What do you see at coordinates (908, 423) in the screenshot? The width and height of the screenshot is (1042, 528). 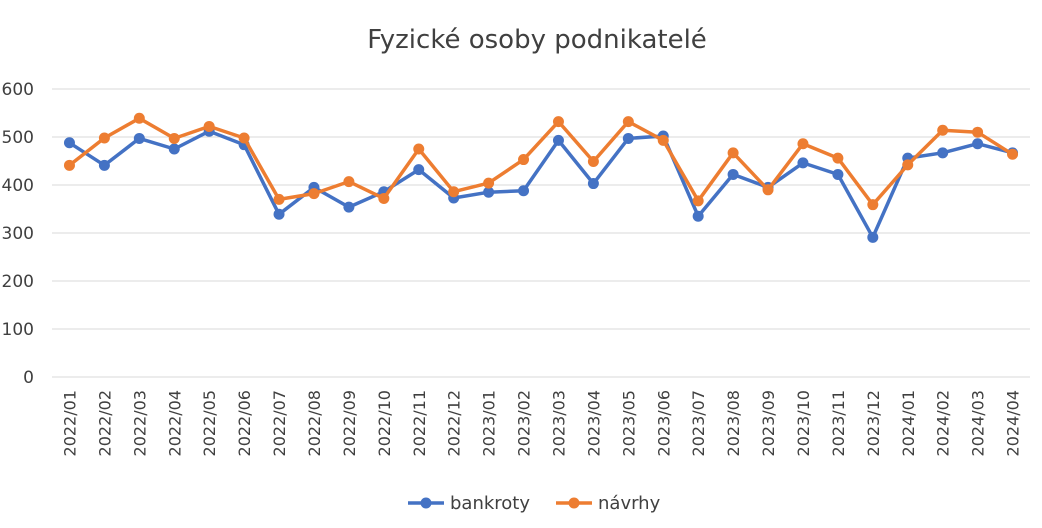 I see `x-tick-label: 2024/01` at bounding box center [908, 423].